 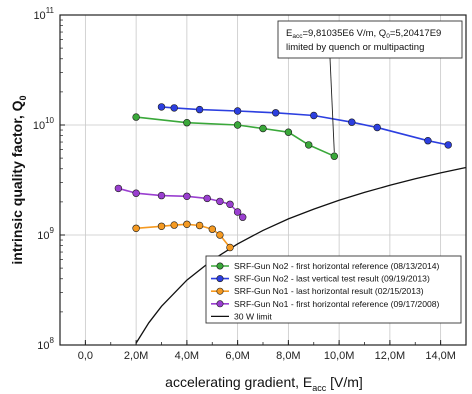 What do you see at coordinates (416, 33) in the screenshot?
I see `annotation-line-1-end: =5,20417E9` at bounding box center [416, 33].